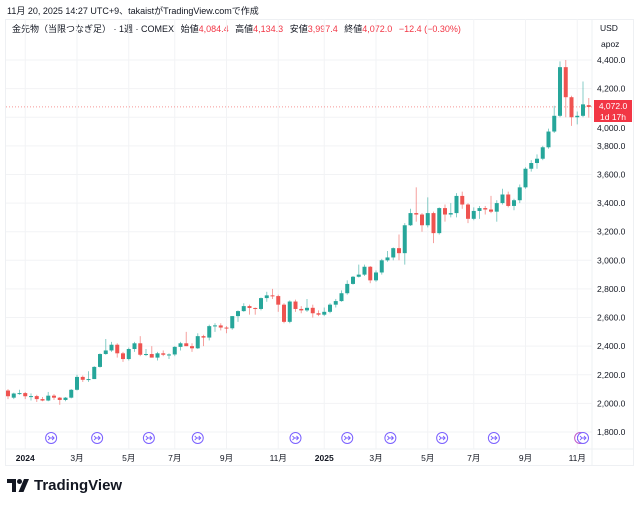 The height and width of the screenshot is (505, 640). Describe the element at coordinates (611, 260) in the screenshot. I see `price-tick-label: 3,000.0` at that location.